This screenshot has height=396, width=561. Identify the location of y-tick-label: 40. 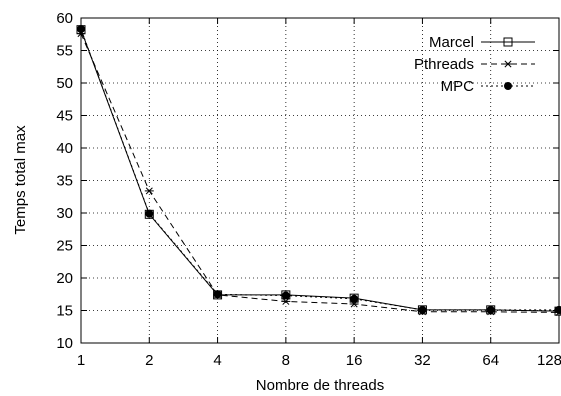
(64, 148).